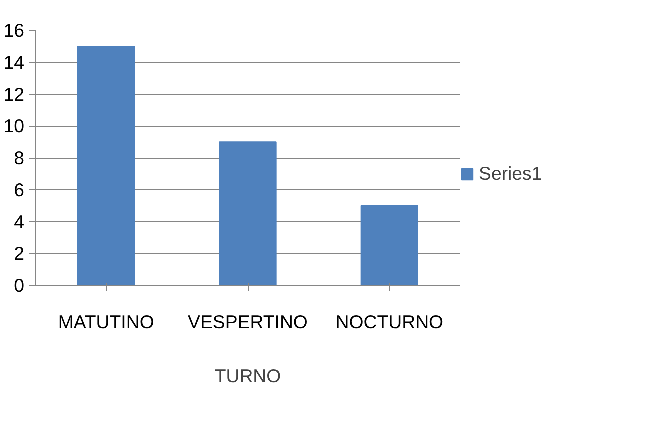 The width and height of the screenshot is (669, 446). What do you see at coordinates (19, 285) in the screenshot?
I see `y-tick-label: 0` at bounding box center [19, 285].